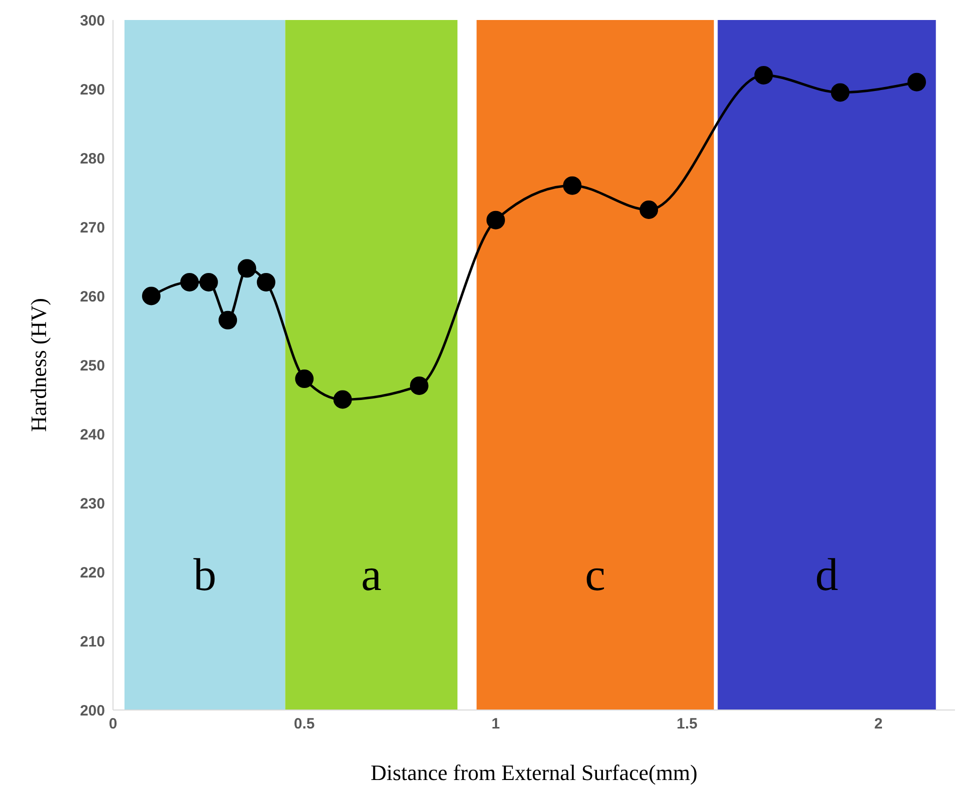  I want to click on y-tick-label: 240, so click(92, 435).